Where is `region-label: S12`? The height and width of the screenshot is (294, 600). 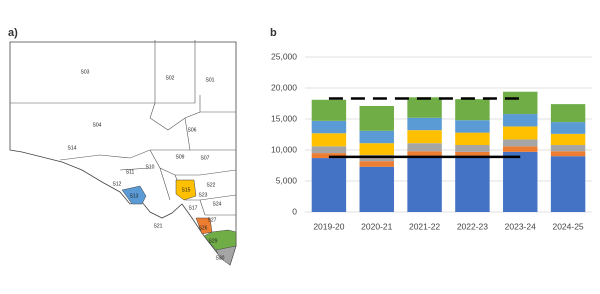 region-label: S12 is located at coordinates (117, 184).